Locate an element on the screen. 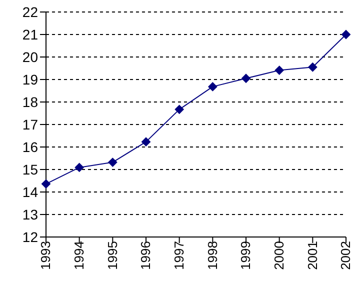  x-tick-label: 1999 is located at coordinates (246, 255).